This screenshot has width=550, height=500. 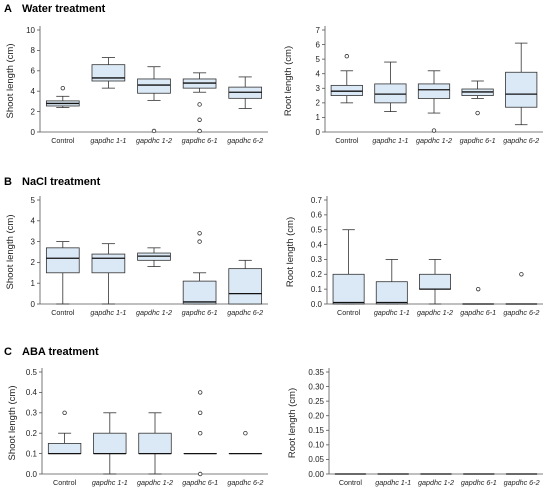 I want to click on p3-x-tick-label: gapdhc 6-1, so click(x=478, y=312).